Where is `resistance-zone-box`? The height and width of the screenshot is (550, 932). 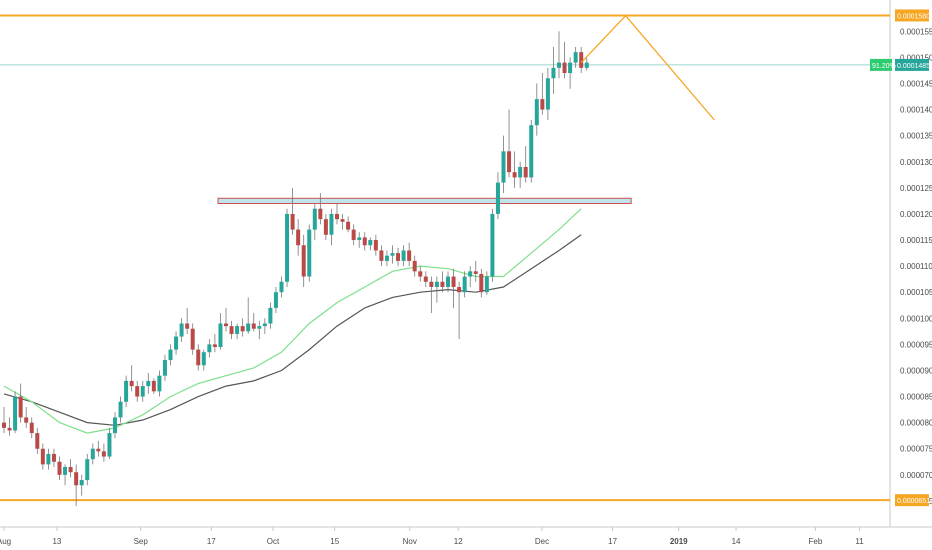
resistance-zone-box is located at coordinates (424, 200).